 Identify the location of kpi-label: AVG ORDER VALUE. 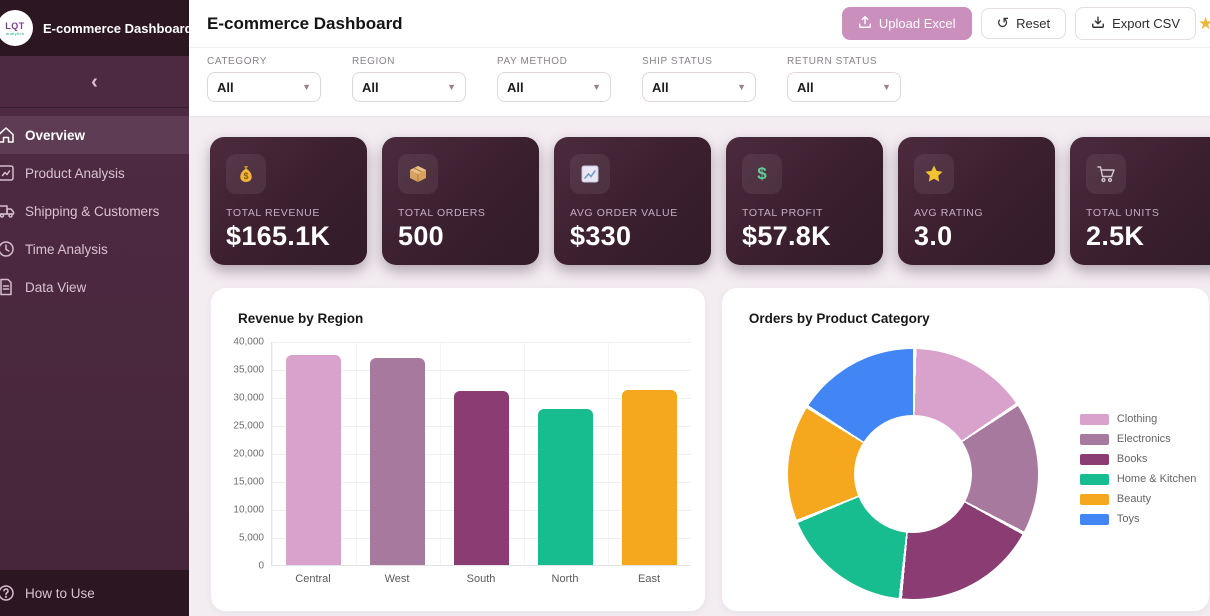
(624, 213).